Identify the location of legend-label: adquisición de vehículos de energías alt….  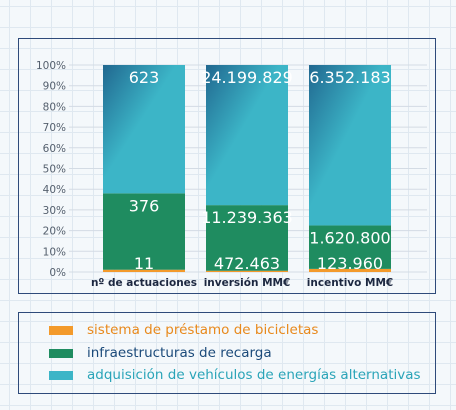
(254, 375).